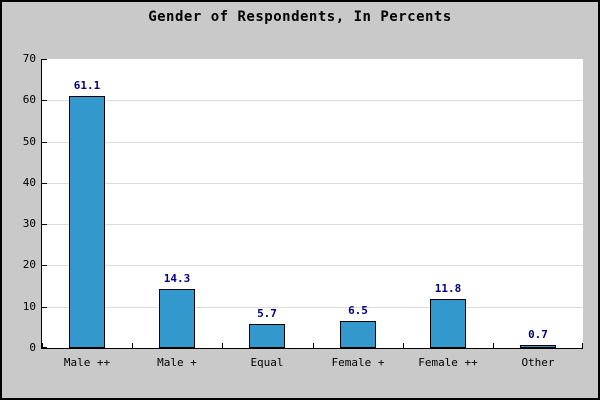 The image size is (600, 400). Describe the element at coordinates (29, 141) in the screenshot. I see `y-tick-label: 50` at that location.